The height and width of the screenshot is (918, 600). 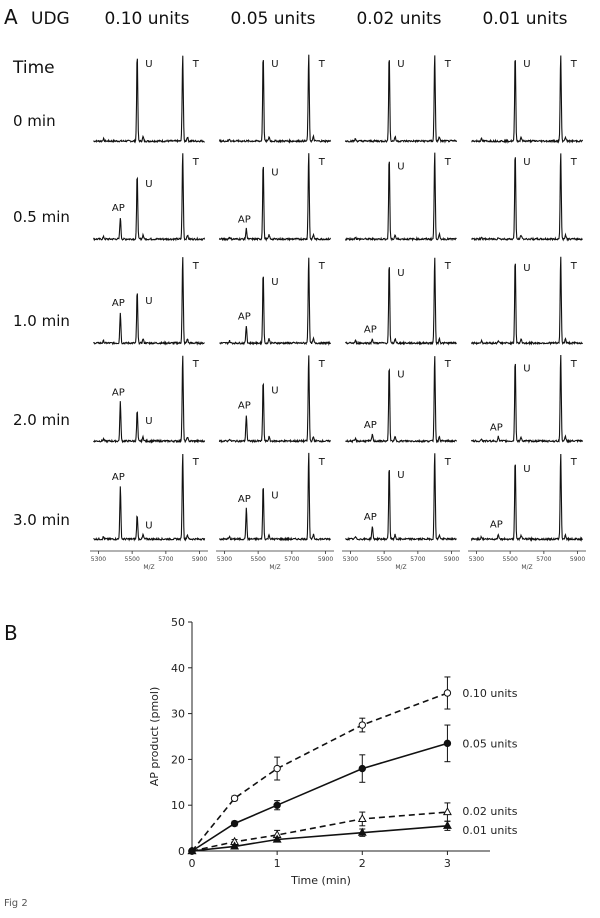 I want to click on spectrum-trace-c3-r1, so click(x=527, y=197).